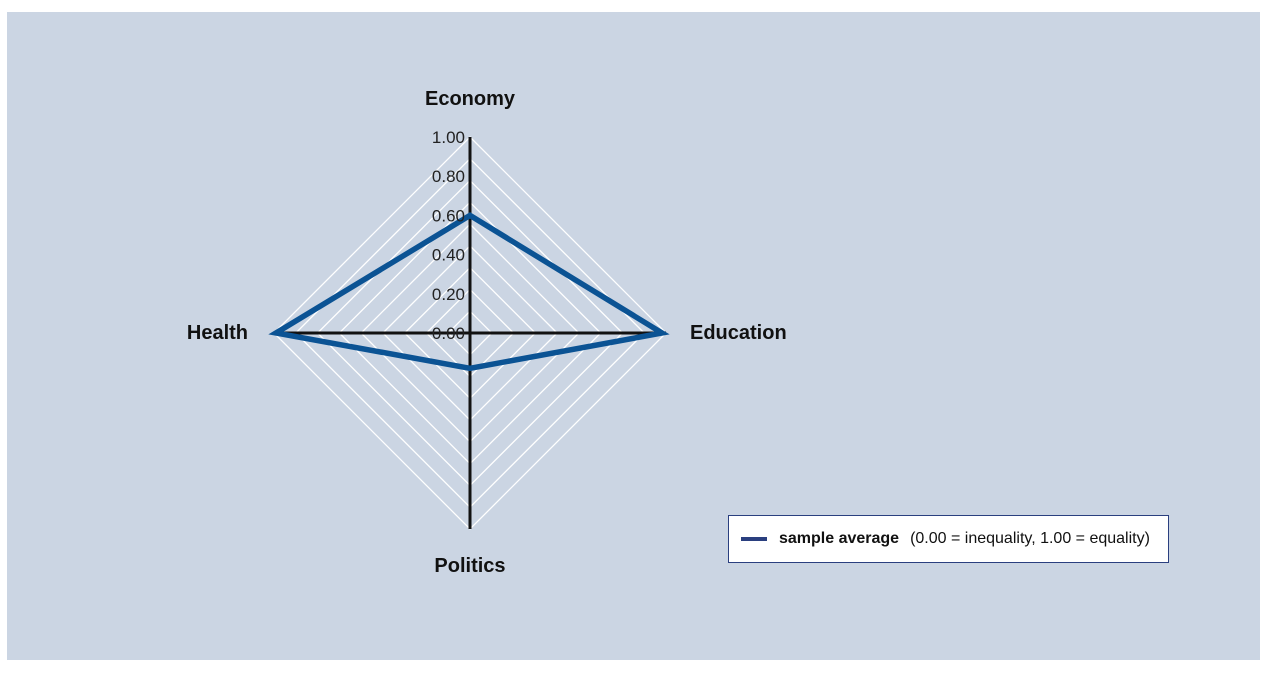 The height and width of the screenshot is (673, 1267). Describe the element at coordinates (448, 215) in the screenshot. I see `tick-label: 0.60` at that location.